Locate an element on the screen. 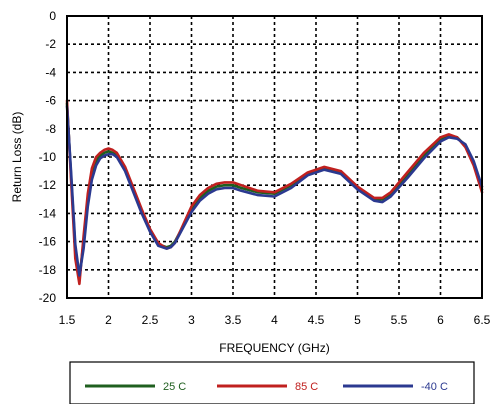 The height and width of the screenshot is (404, 493). y-tick-label: -18 is located at coordinates (48, 270).